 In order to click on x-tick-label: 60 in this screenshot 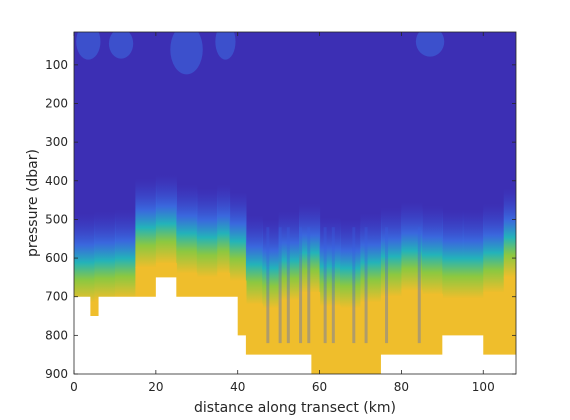, I will do `click(319, 387)`.